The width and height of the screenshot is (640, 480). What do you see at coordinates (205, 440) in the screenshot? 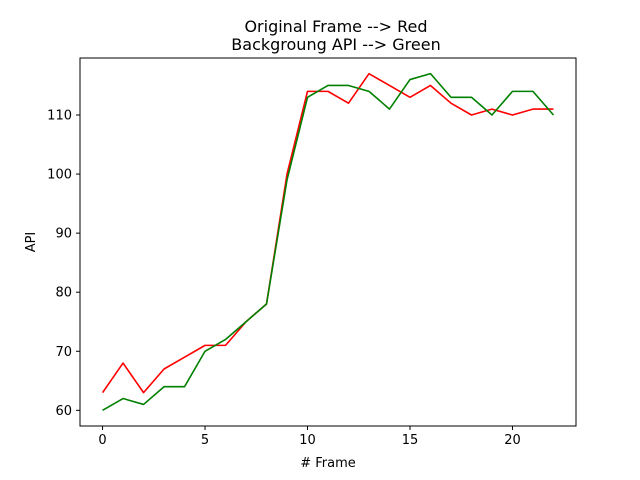
I see `x-tick-label: 5` at bounding box center [205, 440].